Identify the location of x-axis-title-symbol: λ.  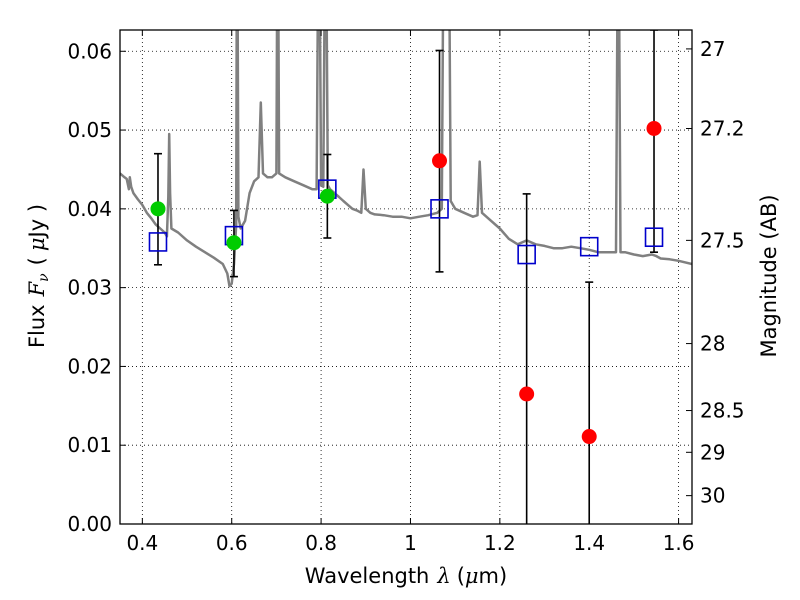
(443, 576).